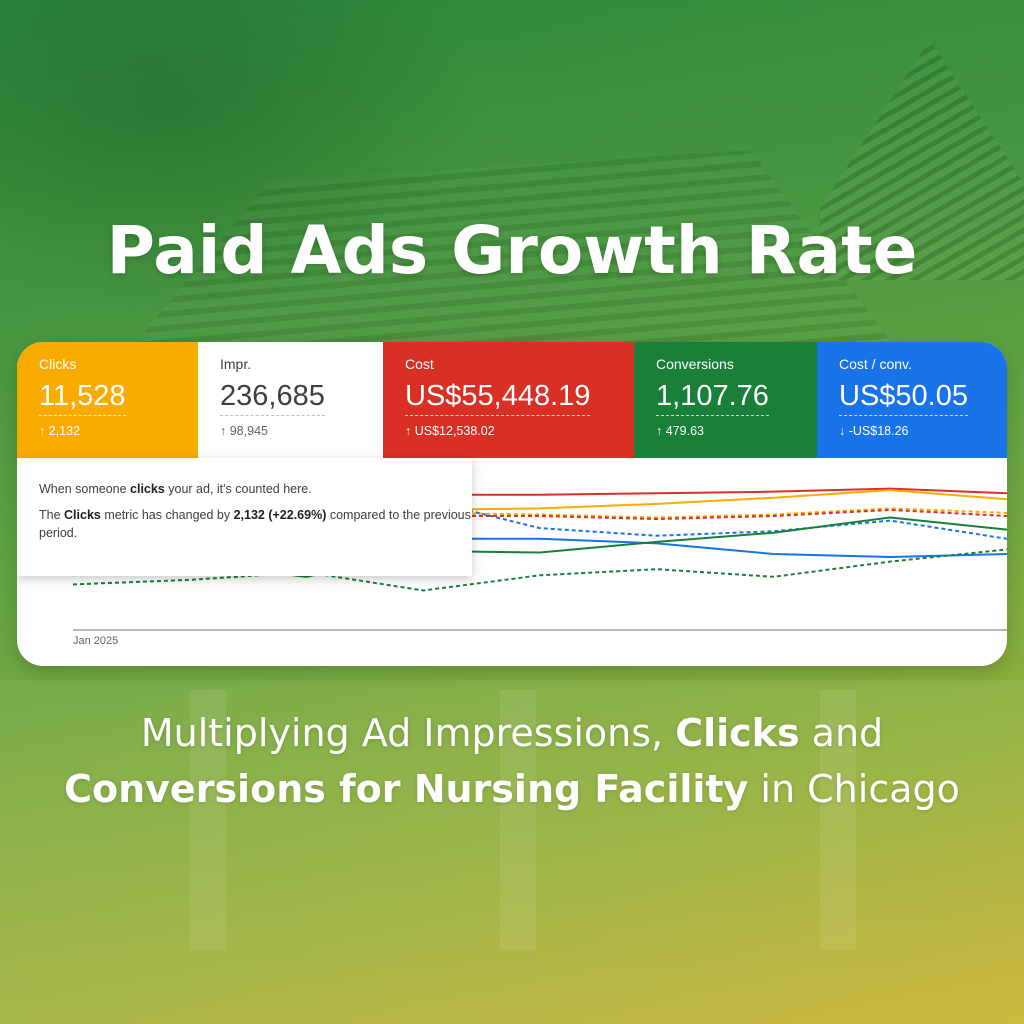 This screenshot has height=1024, width=1024. I want to click on metric-tile-clicks: Clicks 11,528 ↑ 2,132, so click(107, 400).